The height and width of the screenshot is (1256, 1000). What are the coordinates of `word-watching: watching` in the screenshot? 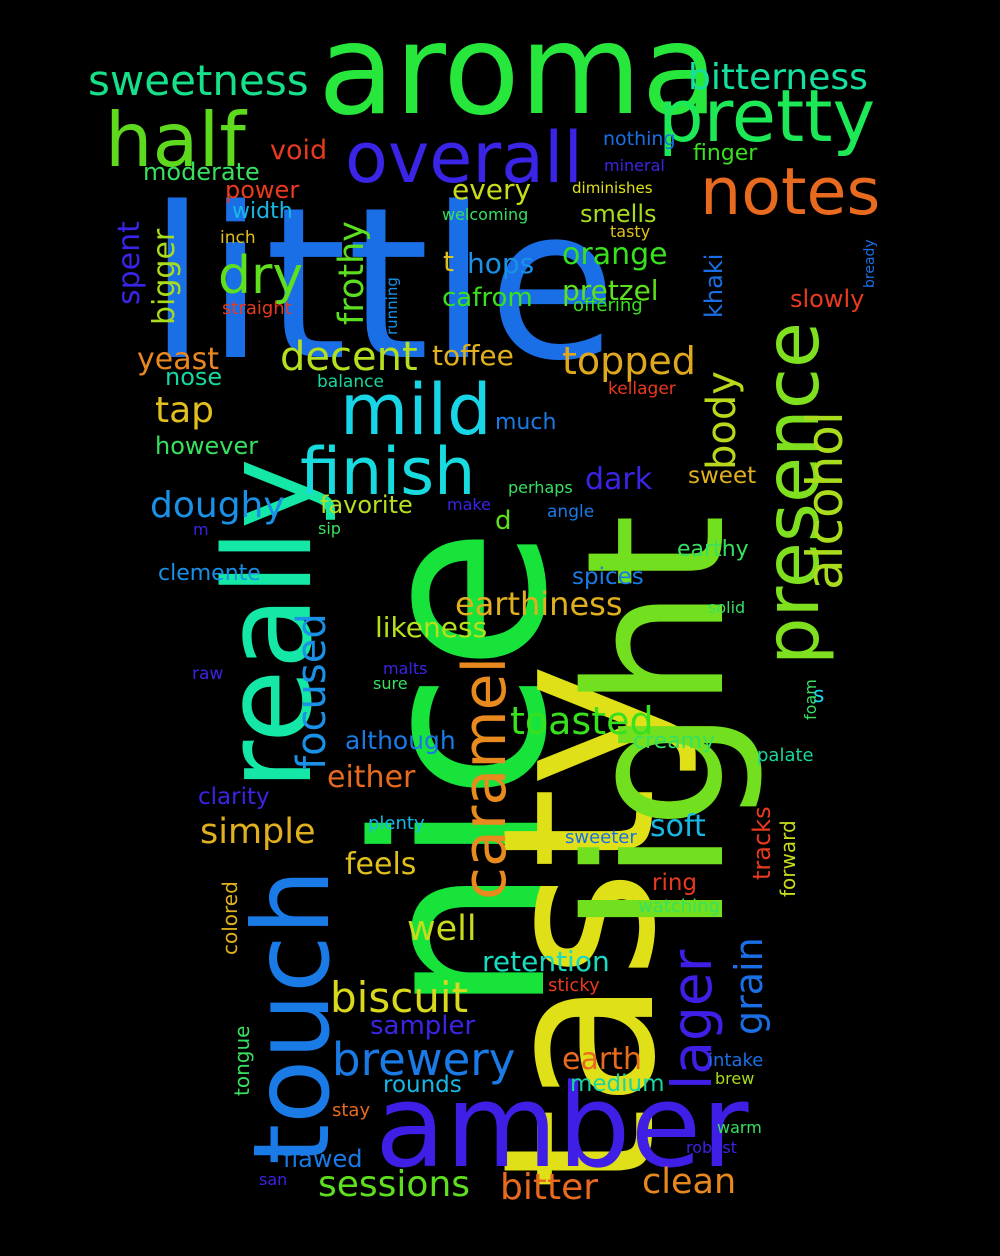 It's located at (679, 906).